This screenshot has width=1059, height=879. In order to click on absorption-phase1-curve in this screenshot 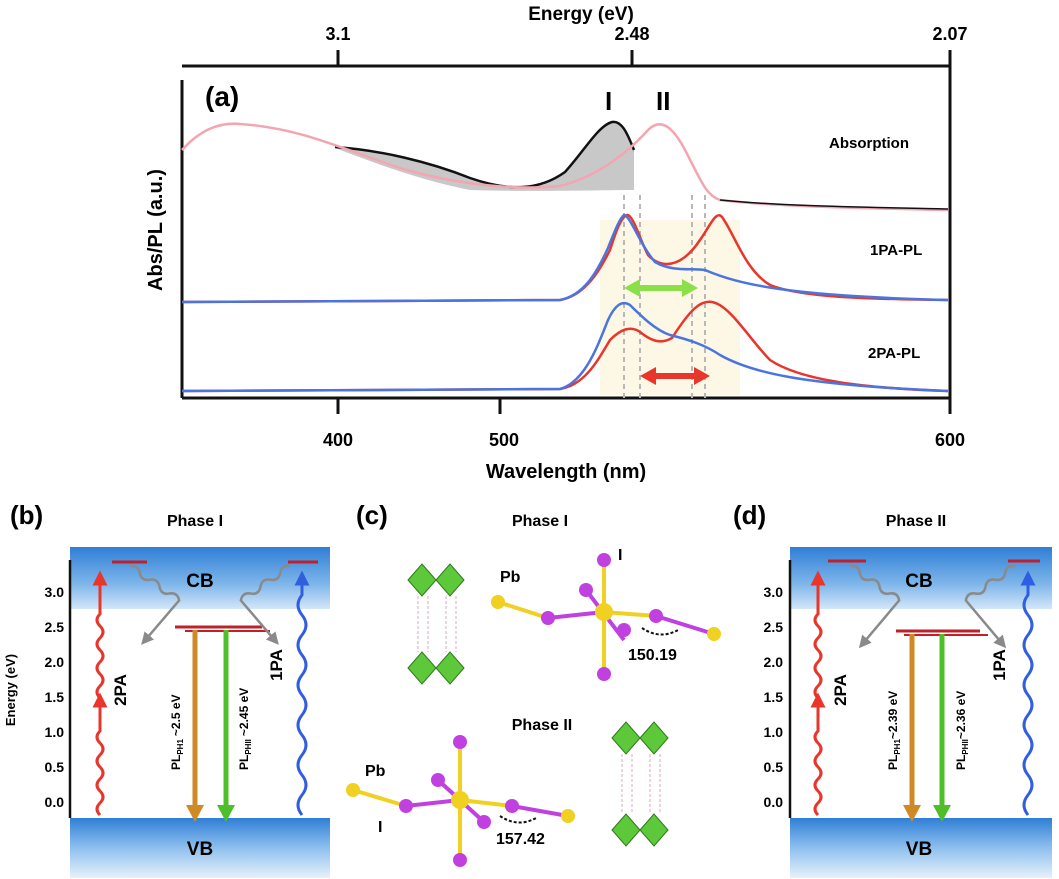, I will do `click(485, 154)`.